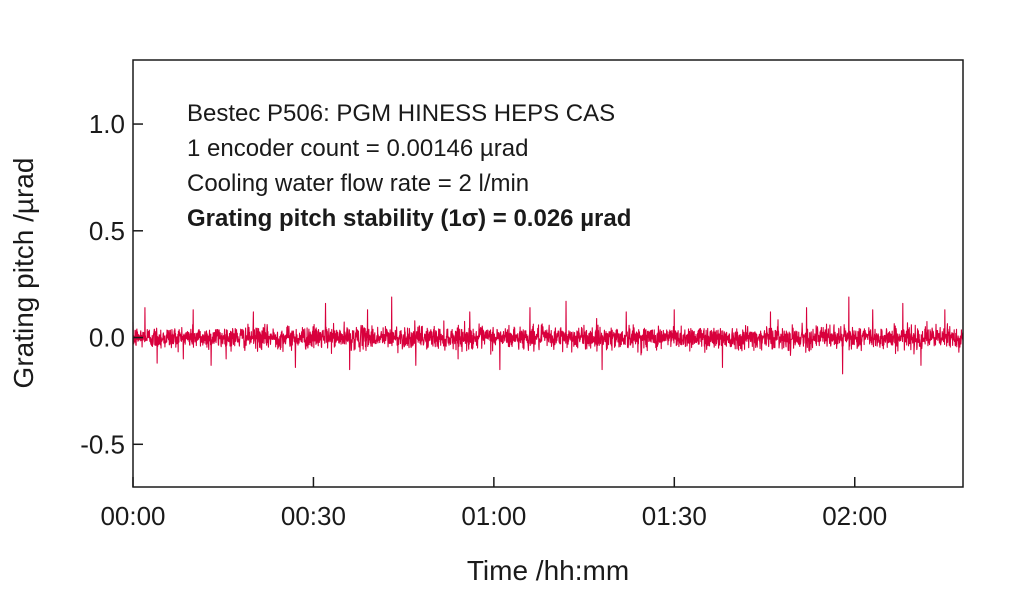 The height and width of the screenshot is (589, 1024). What do you see at coordinates (357, 148) in the screenshot?
I see `annotation-line-2: 1 encoder count = 0.00146 µrad` at bounding box center [357, 148].